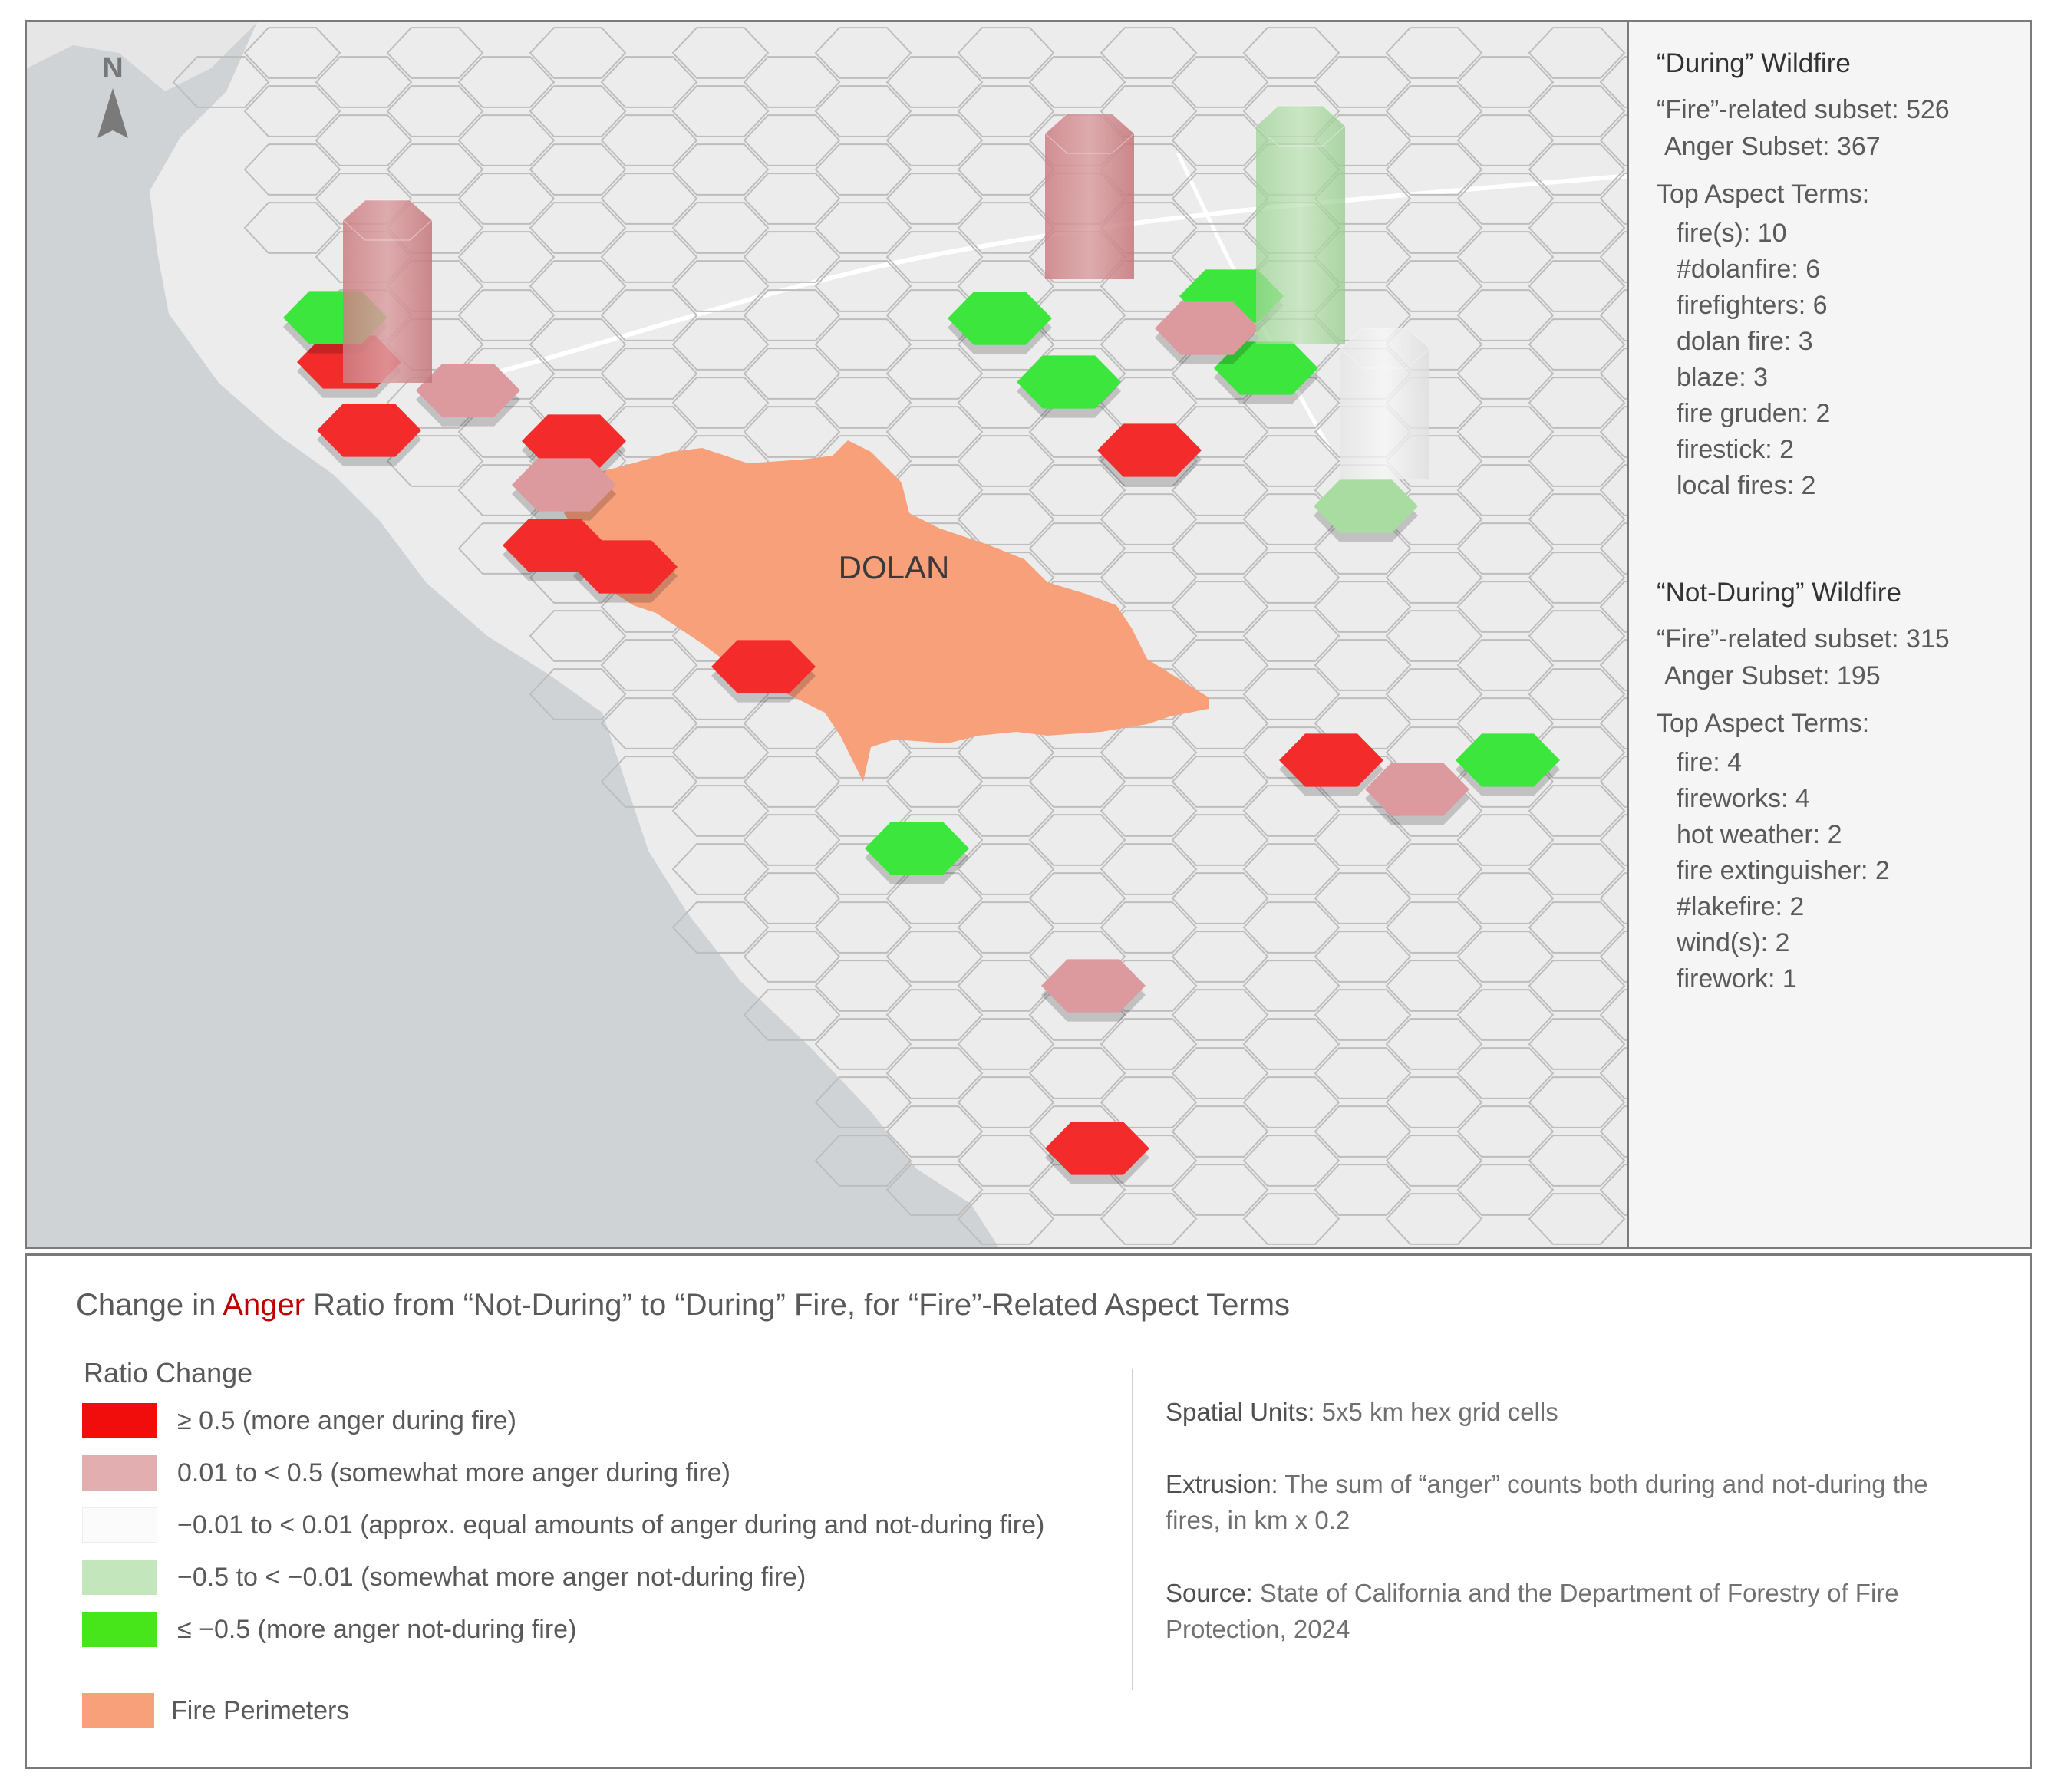 This screenshot has width=2051, height=1792. I want to click on not-during-title: “Not-During” Wildfire, so click(1779, 593).